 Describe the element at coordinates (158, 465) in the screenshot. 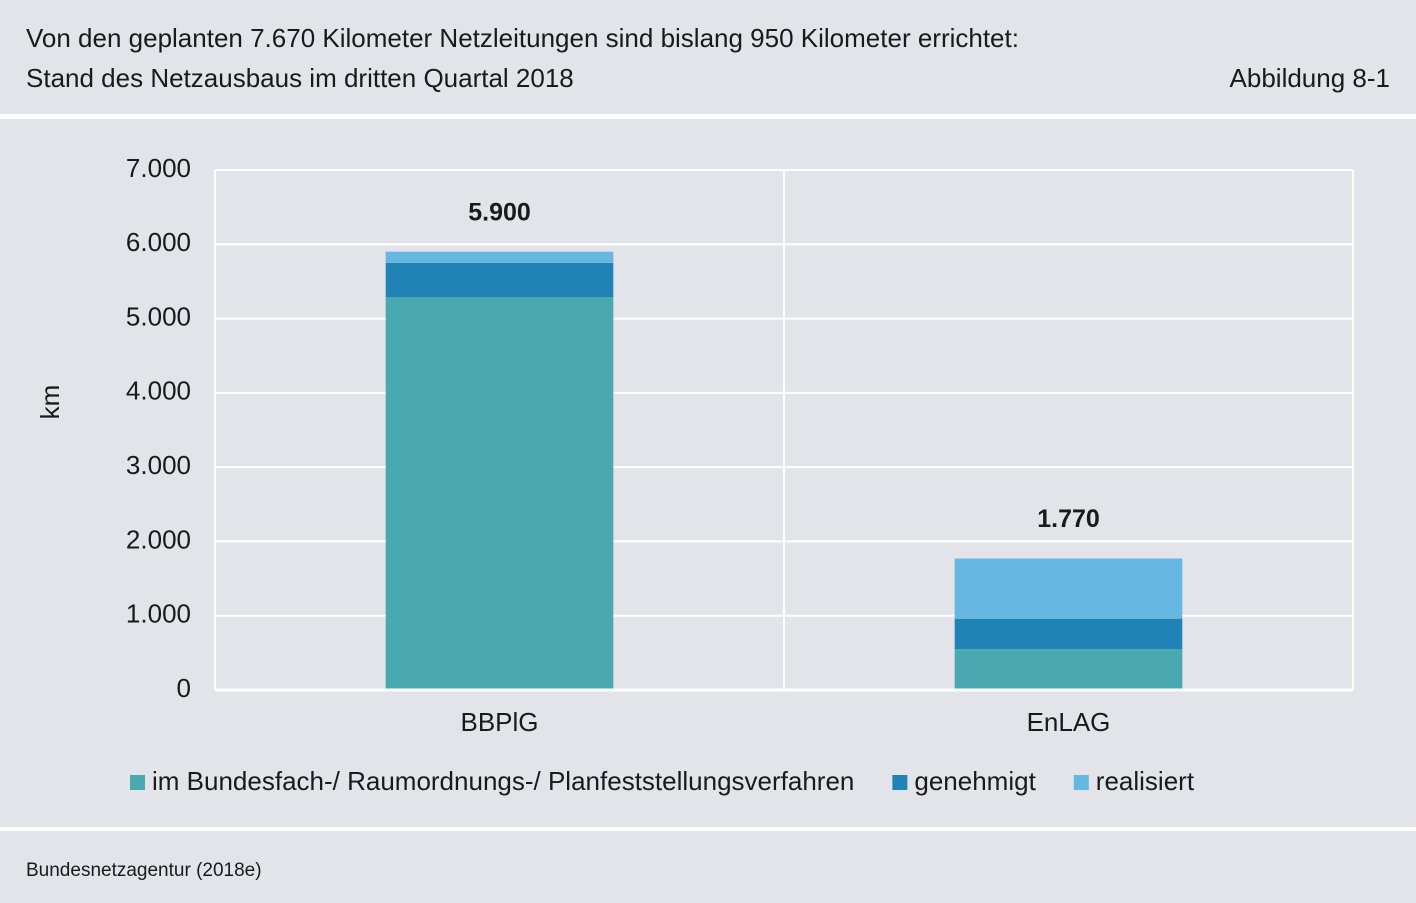

I see `y-tick-label: 3.000` at that location.